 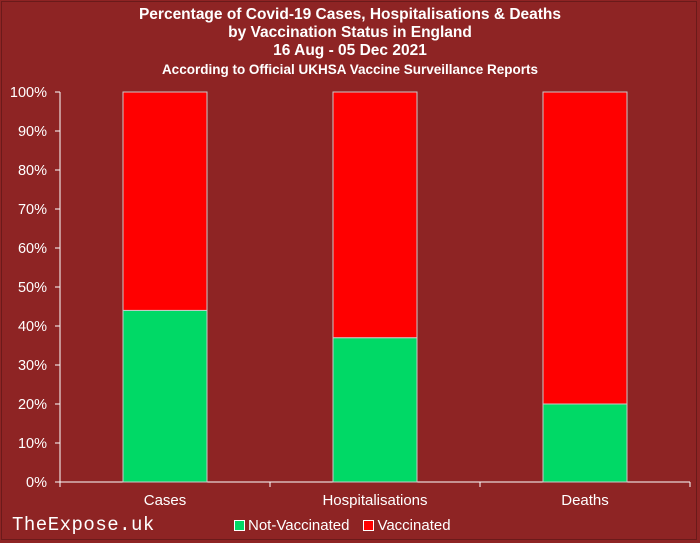 I want to click on x-tick-label: Hospitalisations, so click(x=374, y=500).